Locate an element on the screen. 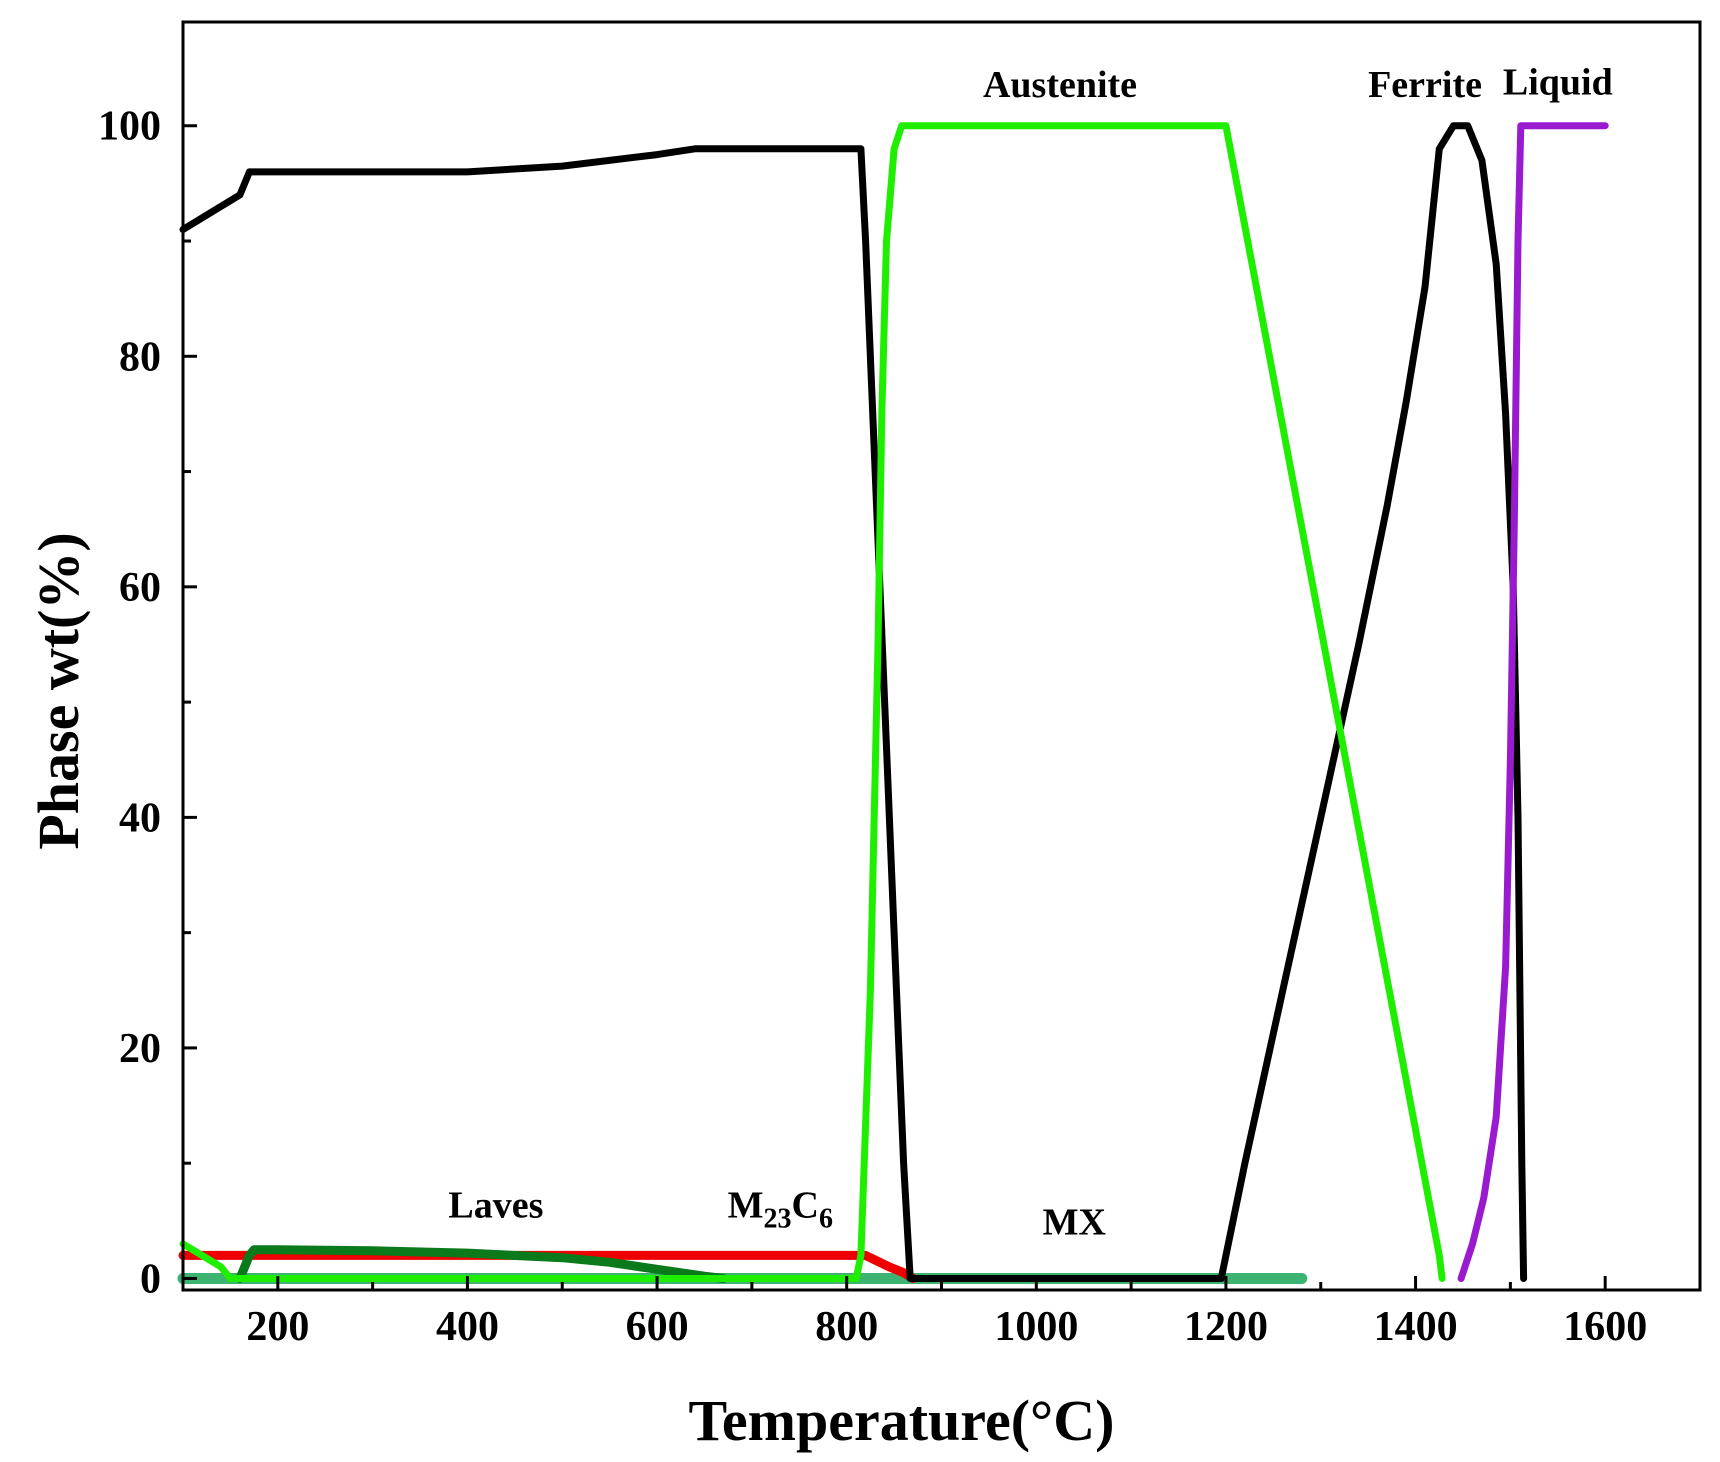  y-tick-label: 40 is located at coordinates (140, 818).